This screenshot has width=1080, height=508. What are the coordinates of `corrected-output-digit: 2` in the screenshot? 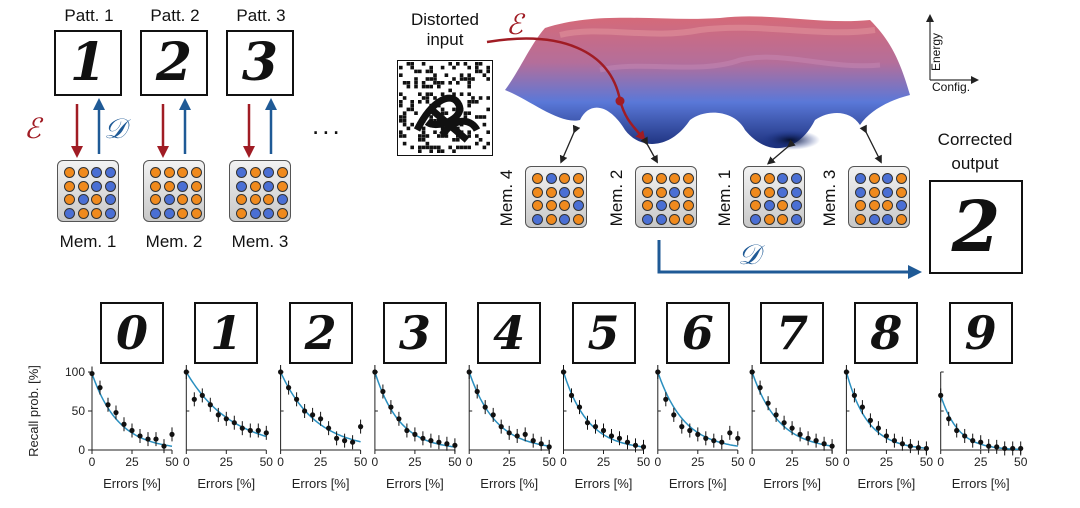 It's located at (976, 226).